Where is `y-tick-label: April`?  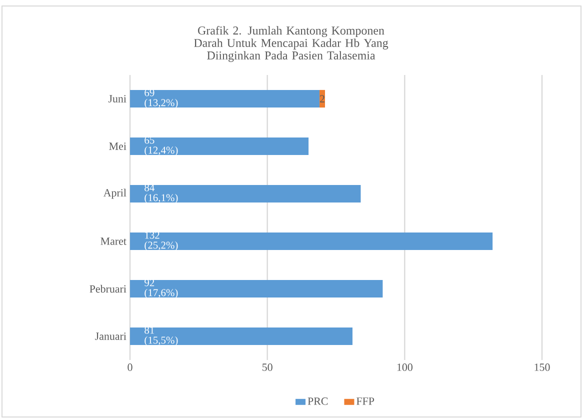
y-tick-label: April is located at coordinates (114, 193).